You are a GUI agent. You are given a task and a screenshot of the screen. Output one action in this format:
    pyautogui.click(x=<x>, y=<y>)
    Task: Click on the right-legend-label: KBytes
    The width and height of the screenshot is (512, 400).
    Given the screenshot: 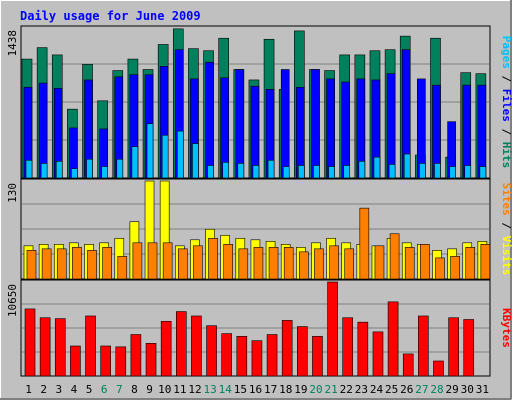 What is the action you would take?
    pyautogui.click(x=506, y=328)
    